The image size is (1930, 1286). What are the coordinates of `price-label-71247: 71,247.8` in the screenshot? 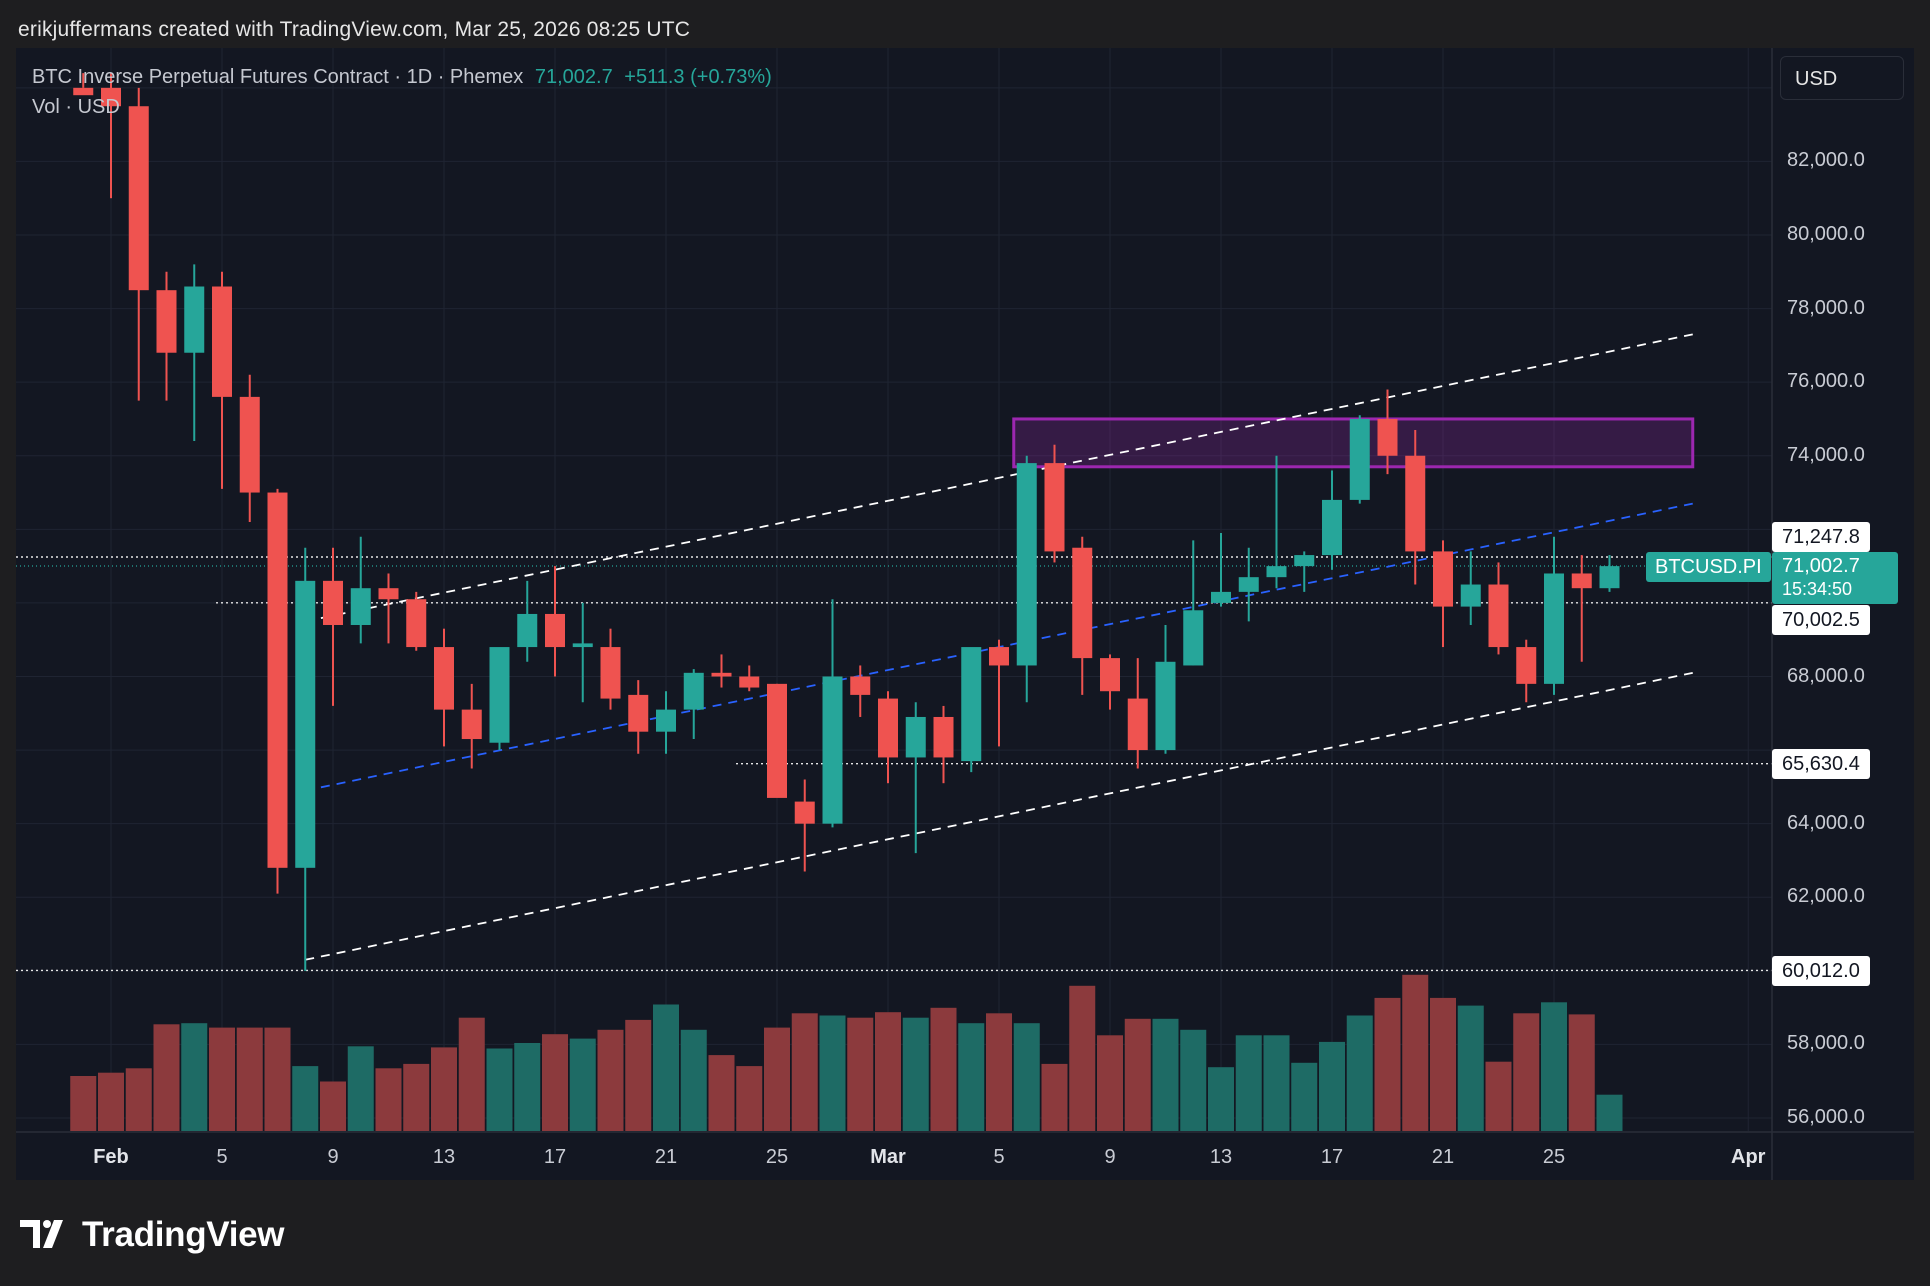 It's located at (1821, 537).